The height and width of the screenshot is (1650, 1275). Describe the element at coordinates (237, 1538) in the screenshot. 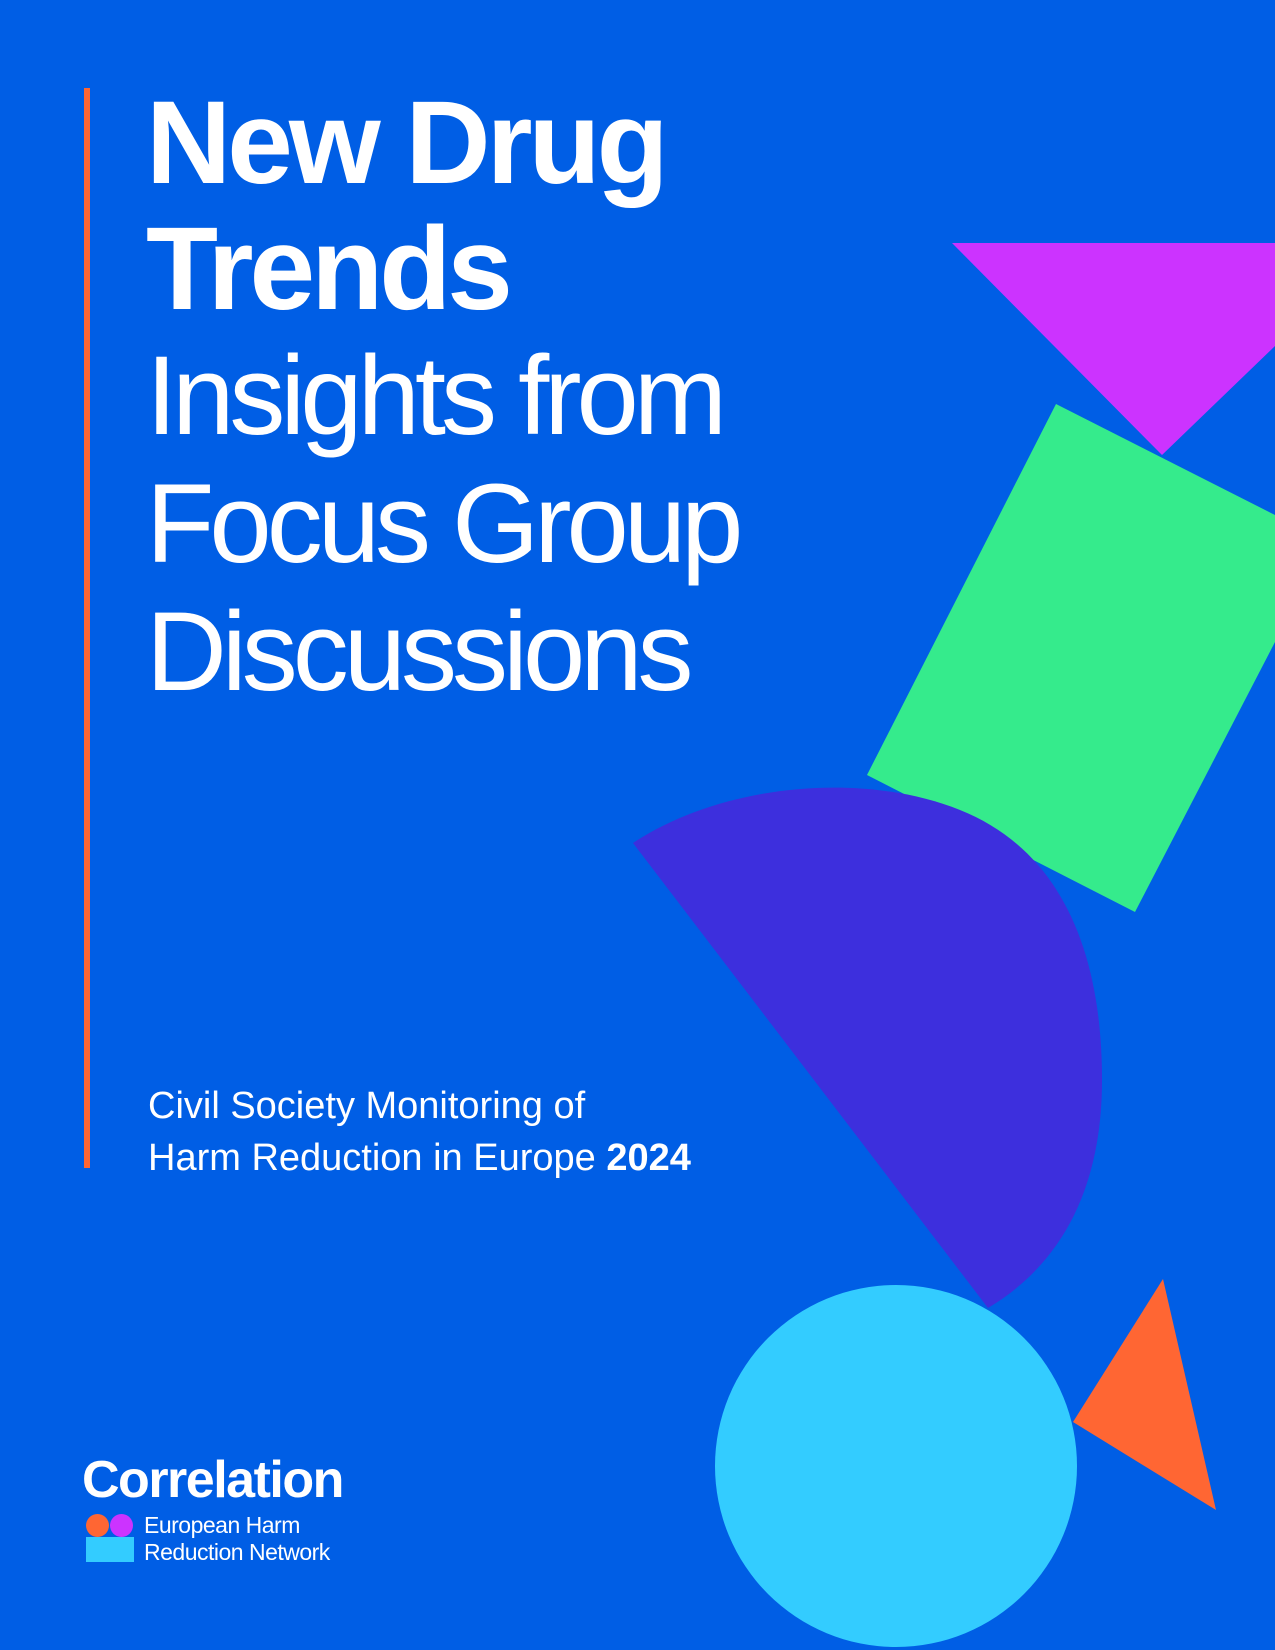

I see `logo-org-name: European Harm Reduction Network` at that location.